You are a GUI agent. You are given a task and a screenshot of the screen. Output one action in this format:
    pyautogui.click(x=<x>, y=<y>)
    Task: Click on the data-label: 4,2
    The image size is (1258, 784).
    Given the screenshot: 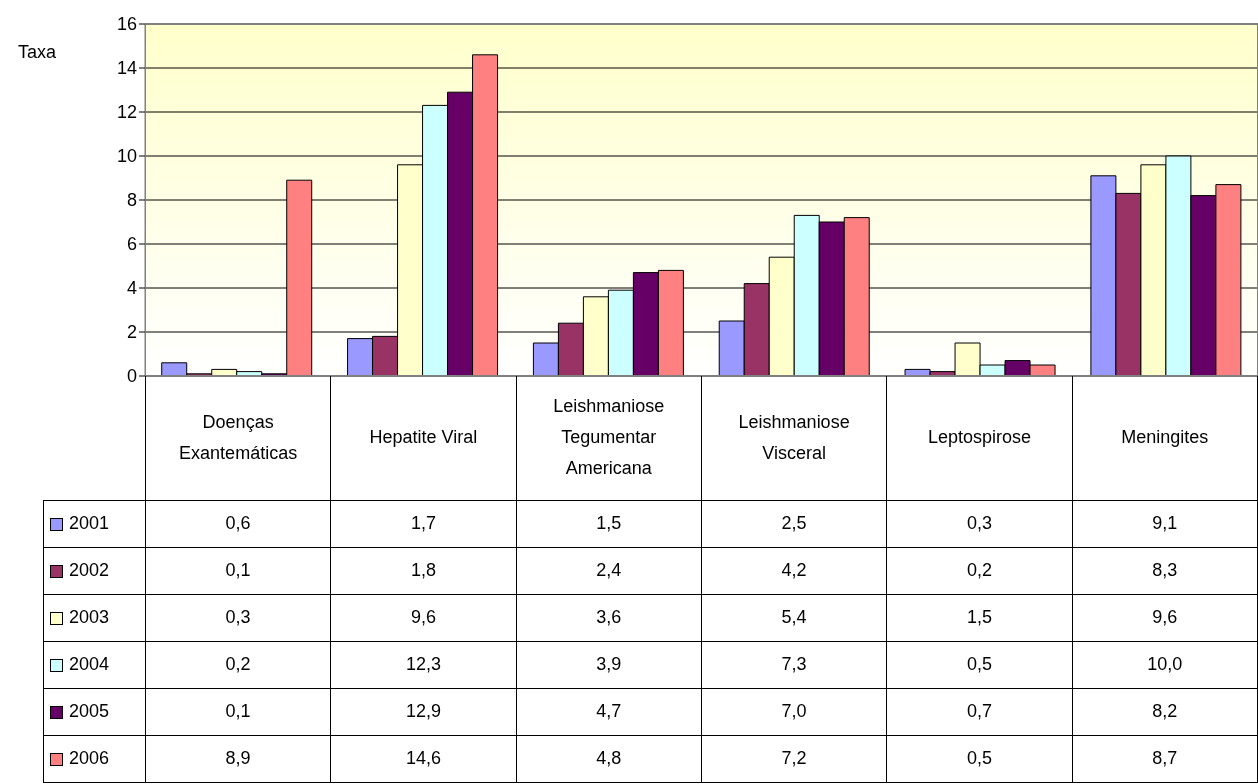 What is the action you would take?
    pyautogui.click(x=794, y=570)
    